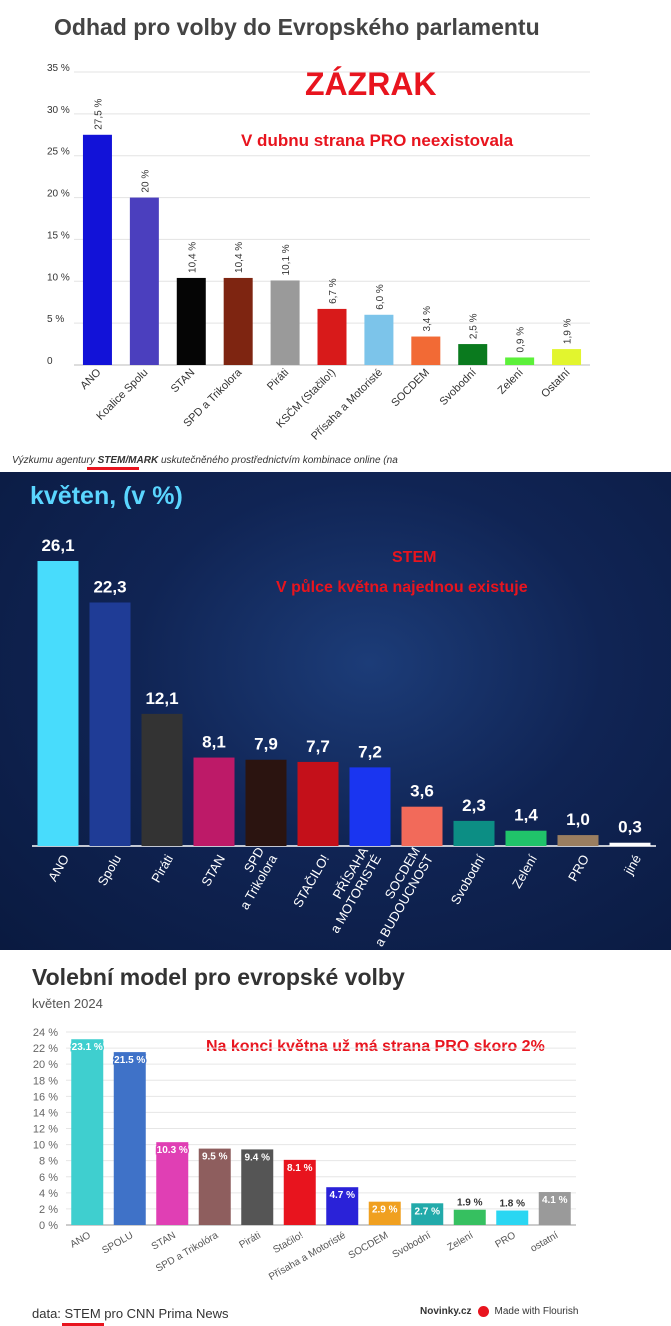 The height and width of the screenshot is (1326, 671). Describe the element at coordinates (83, 1324) in the screenshot. I see `red-underline` at that location.